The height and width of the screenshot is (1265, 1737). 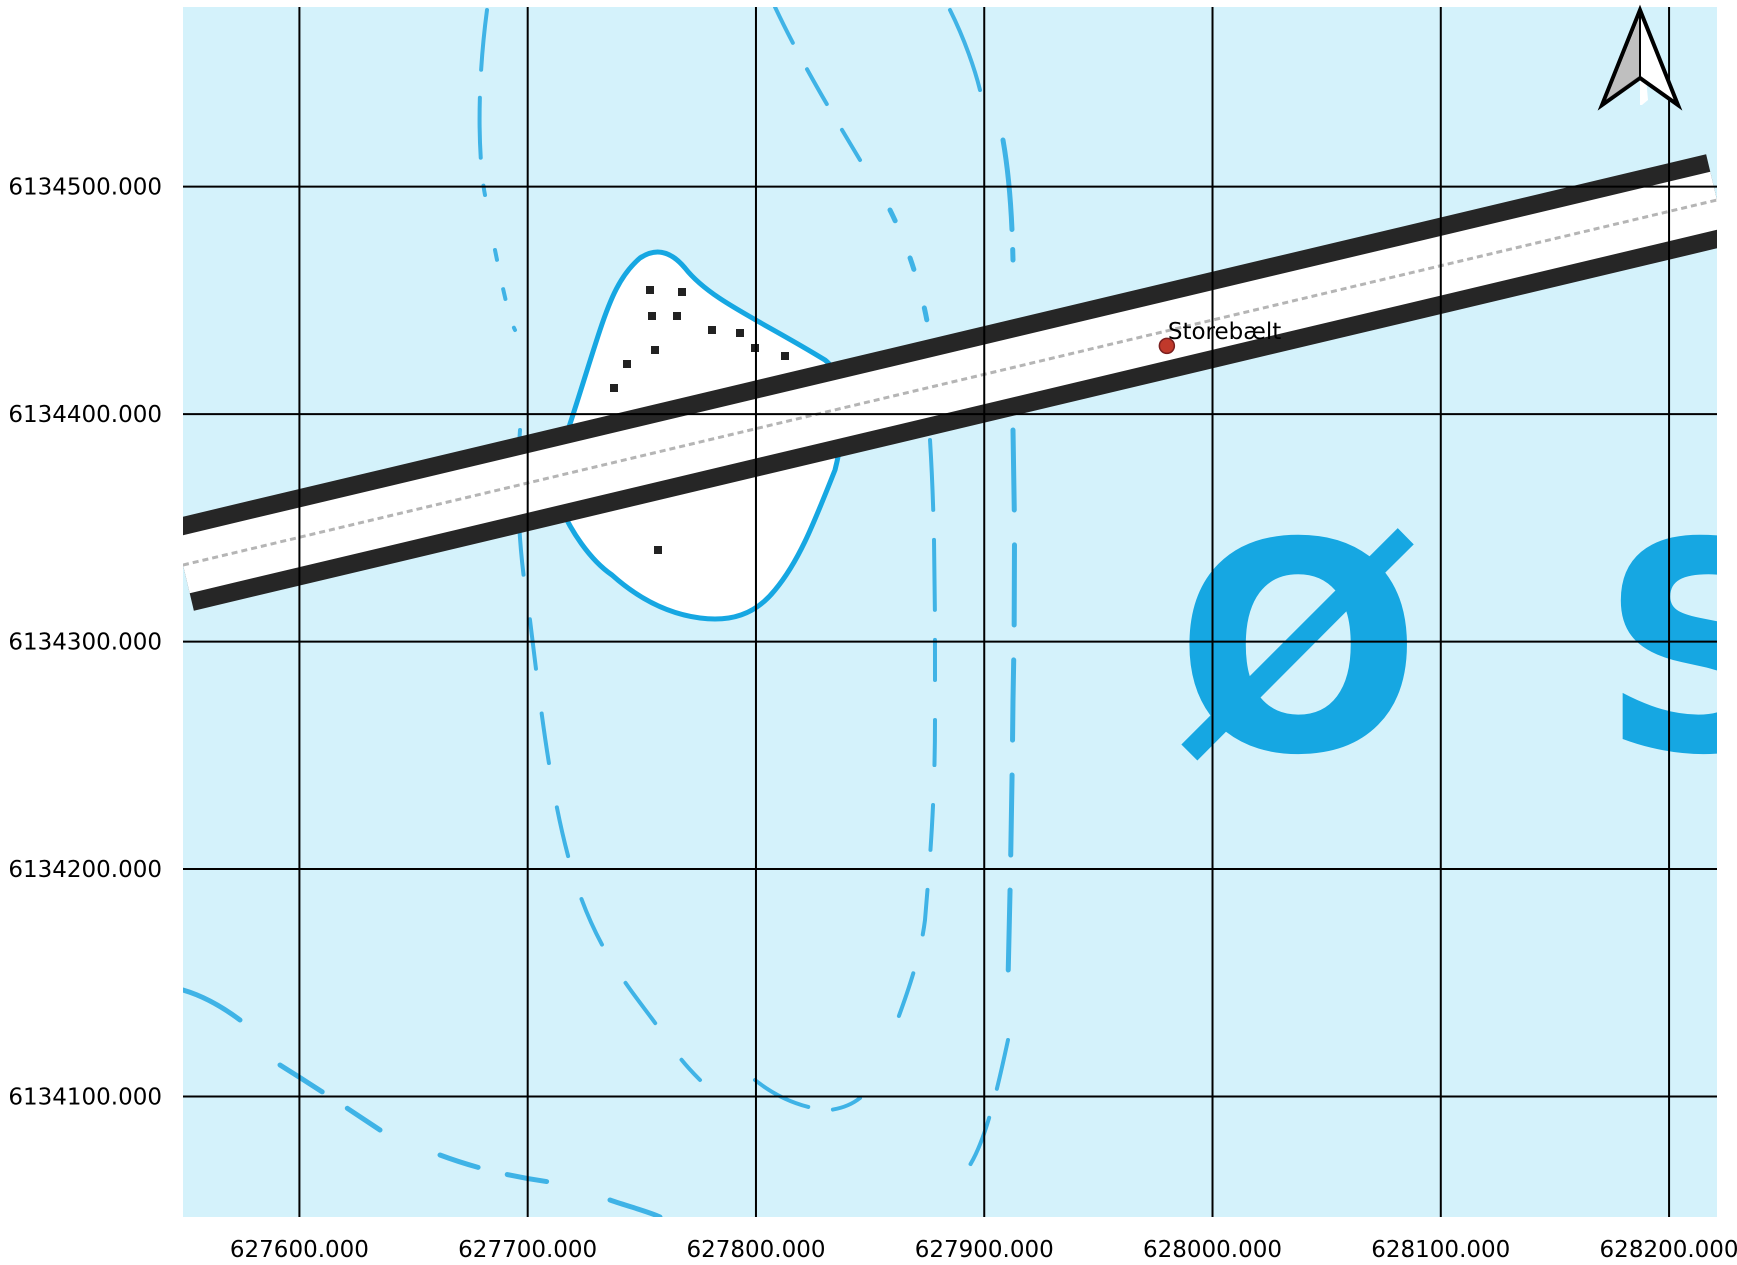 I want to click on y-tick-label: 6134200.000, so click(x=85, y=870).